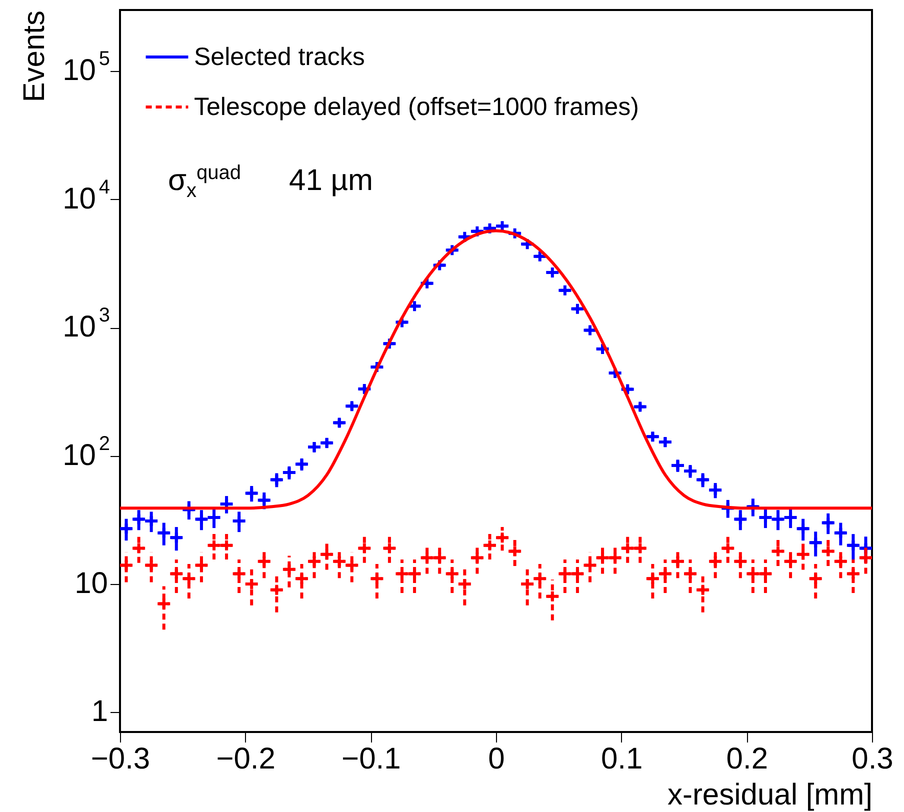  Describe the element at coordinates (747, 759) in the screenshot. I see `x-tick-label: 0.2` at that location.